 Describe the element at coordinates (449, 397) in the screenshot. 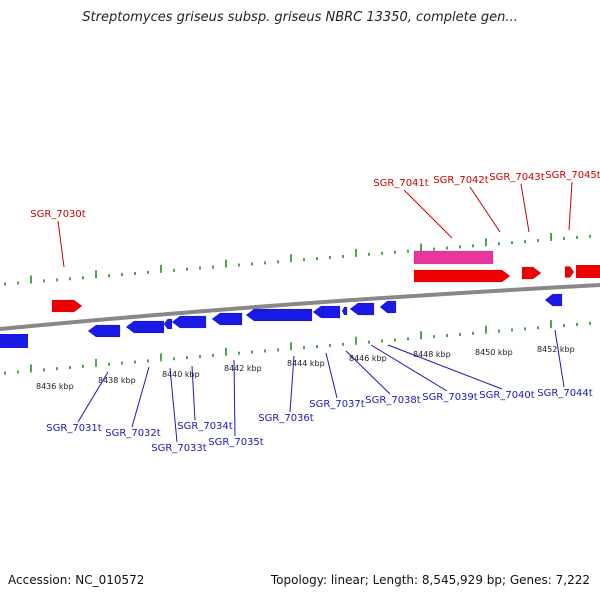

I see `reverse-gene-label: SGR_7039t` at that location.